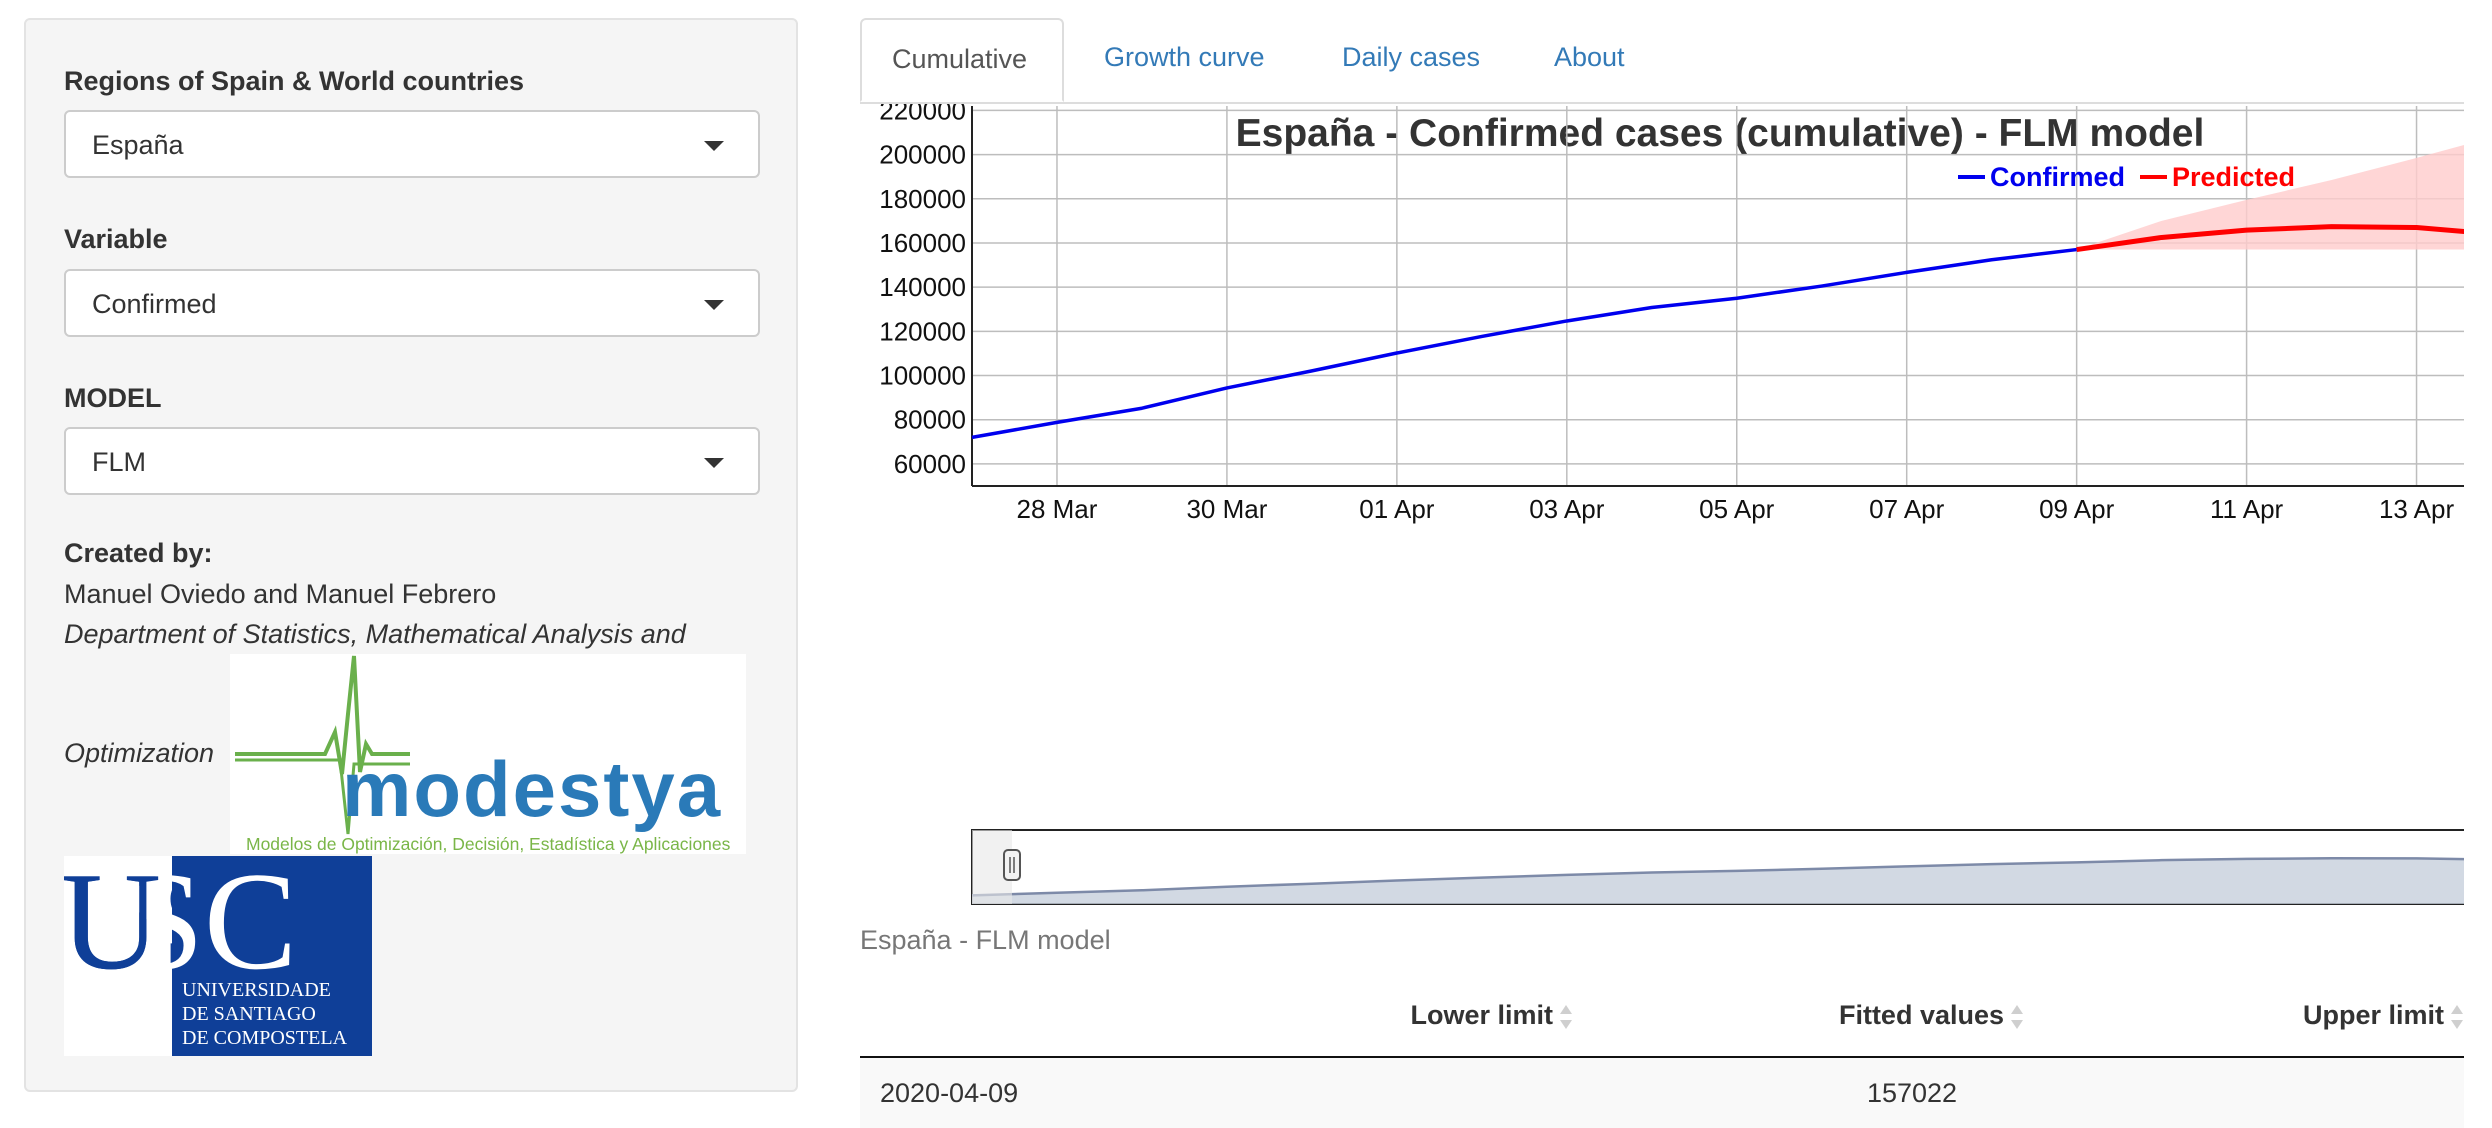 The height and width of the screenshot is (1128, 2492). What do you see at coordinates (116, 239) in the screenshot?
I see `variable-label: Variable` at bounding box center [116, 239].